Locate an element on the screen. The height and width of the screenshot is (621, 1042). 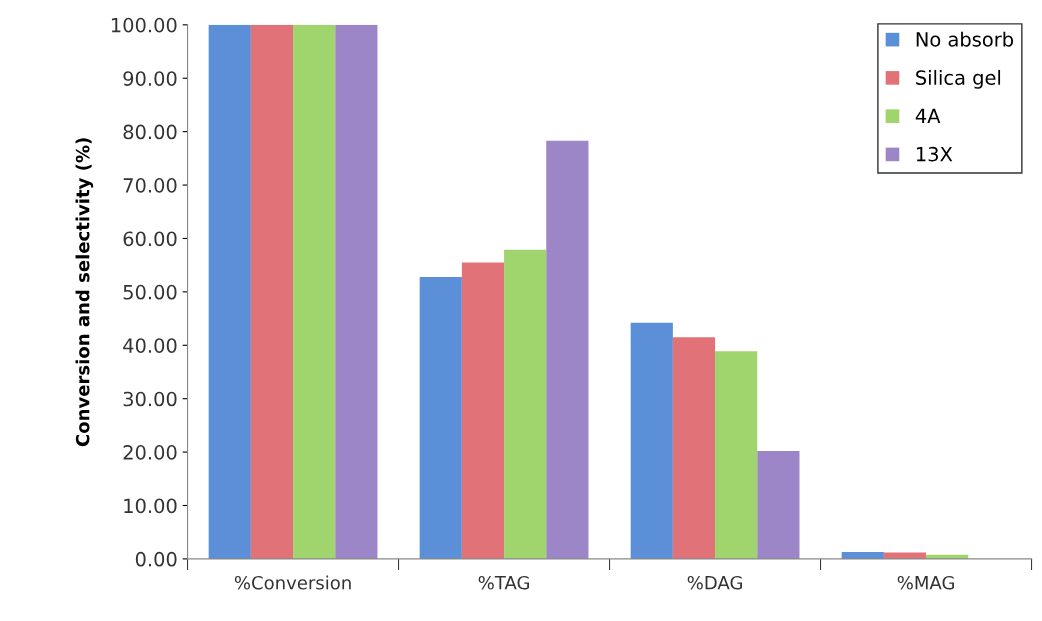
legend-label: 13X is located at coordinates (934, 154).